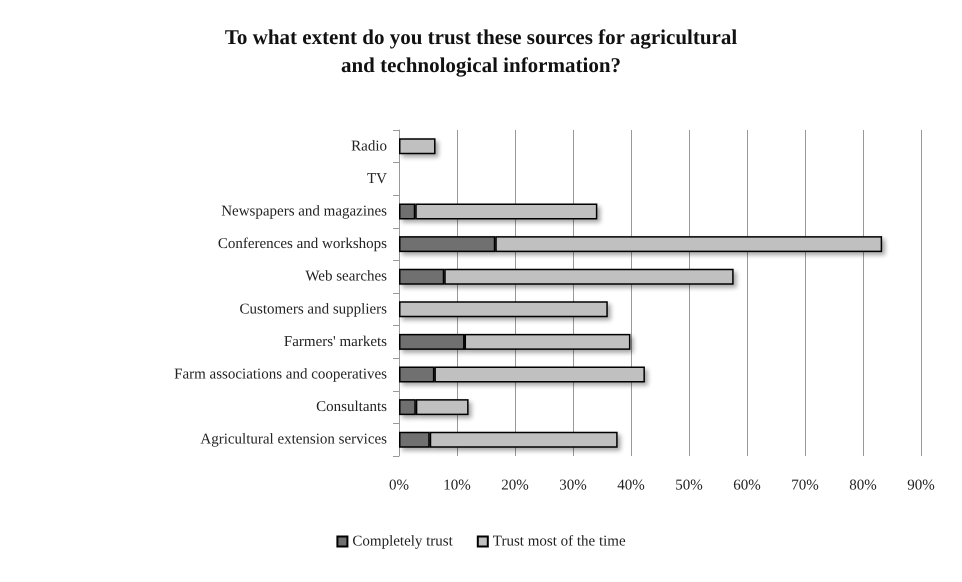 The height and width of the screenshot is (582, 962). Describe the element at coordinates (304, 212) in the screenshot. I see `y-tick-label: Newspapers and magazines` at that location.